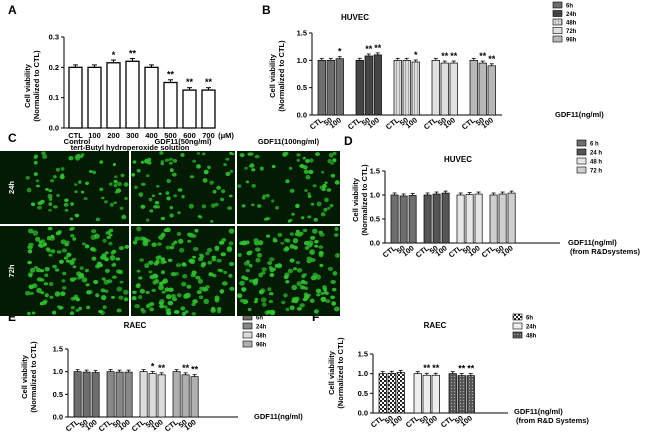 The image size is (650, 442). Describe the element at coordinates (302, 87) in the screenshot. I see `b-ytick-label: 0.5` at that location.